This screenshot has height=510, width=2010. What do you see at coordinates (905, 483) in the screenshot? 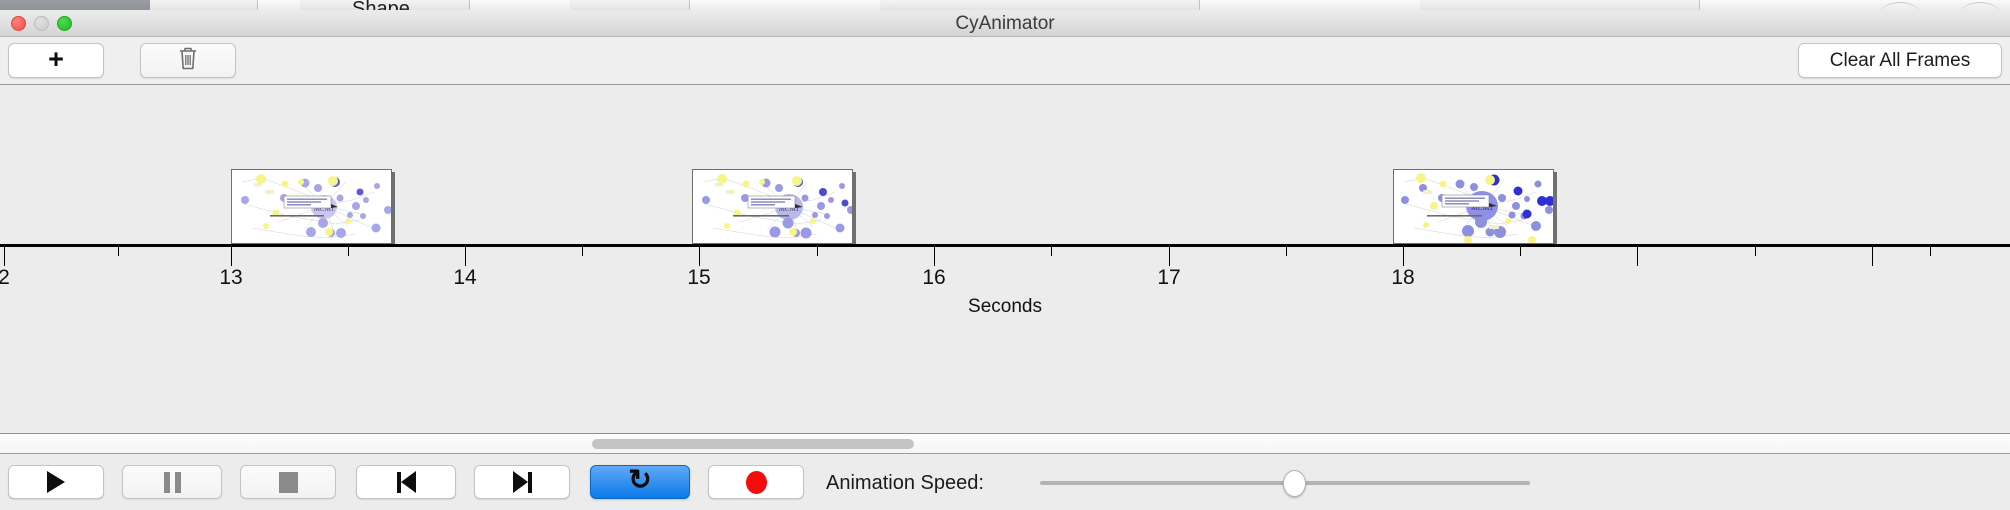
I see `animation-speed-label: Animation Speed:` at bounding box center [905, 483].